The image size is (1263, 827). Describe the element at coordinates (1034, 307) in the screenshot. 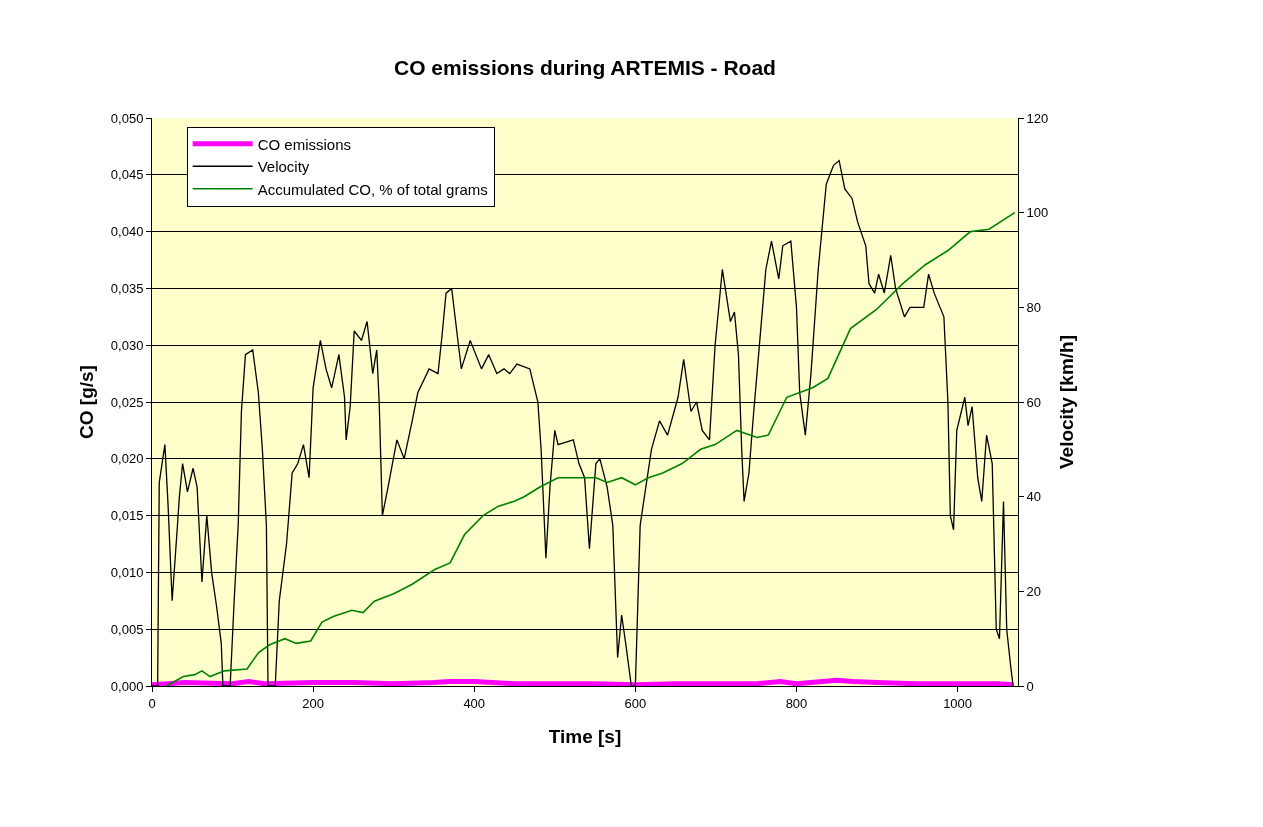

I see `y2-tick-label: 80` at that location.